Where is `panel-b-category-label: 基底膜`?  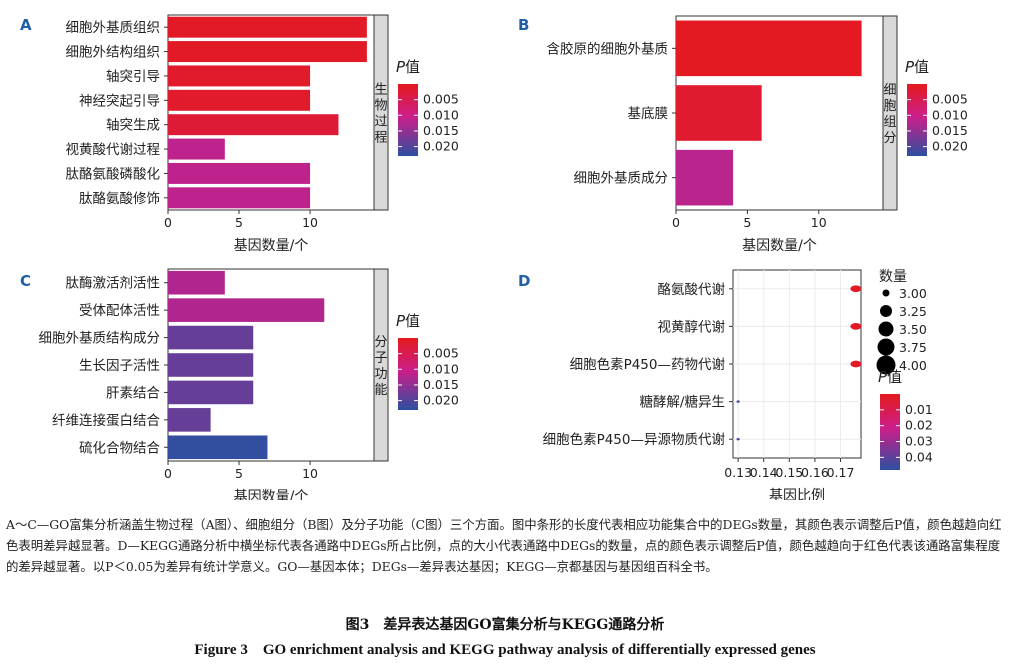 panel-b-category-label: 基底膜 is located at coordinates (648, 113).